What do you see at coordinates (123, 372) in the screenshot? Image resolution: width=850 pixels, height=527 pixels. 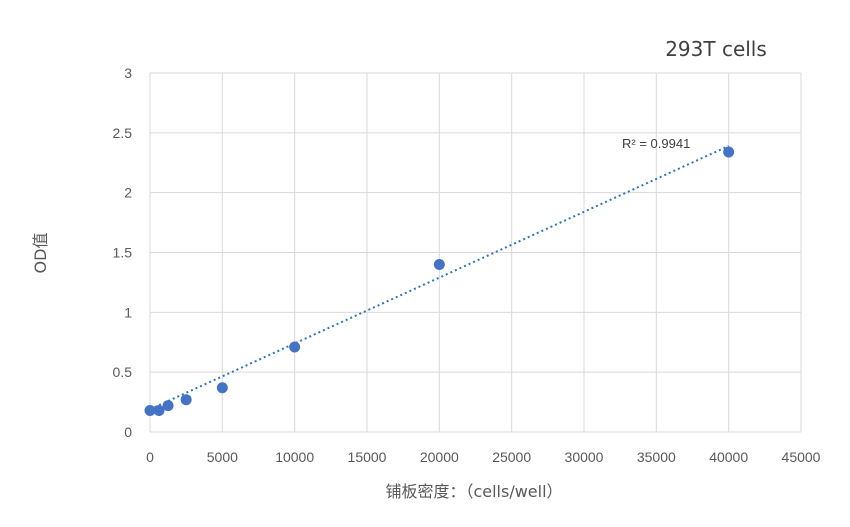 I see `y-tick-label: 0.5` at bounding box center [123, 372].